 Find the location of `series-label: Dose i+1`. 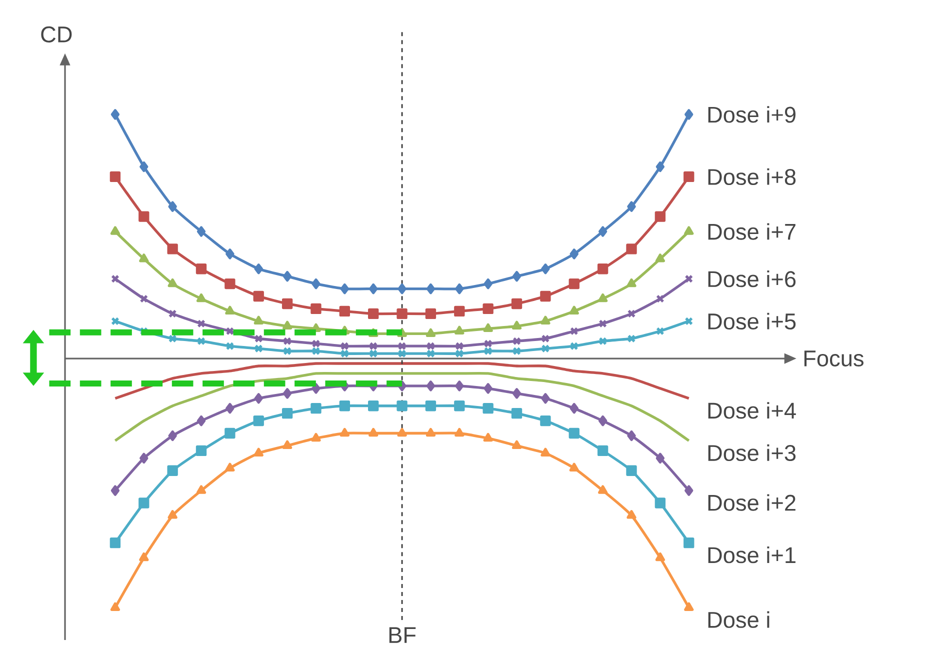

series-label: Dose i+1 is located at coordinates (752, 555).